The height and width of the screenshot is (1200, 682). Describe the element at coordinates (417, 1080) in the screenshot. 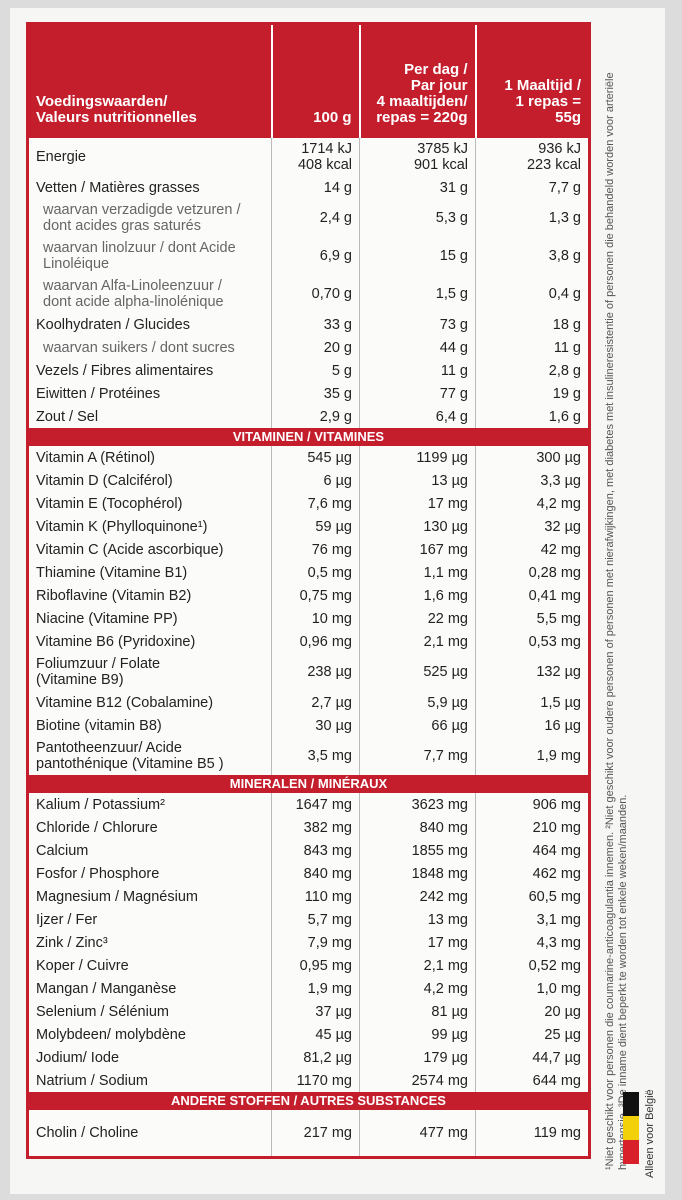

I see `nutrient-value: 2574 mg` at that location.